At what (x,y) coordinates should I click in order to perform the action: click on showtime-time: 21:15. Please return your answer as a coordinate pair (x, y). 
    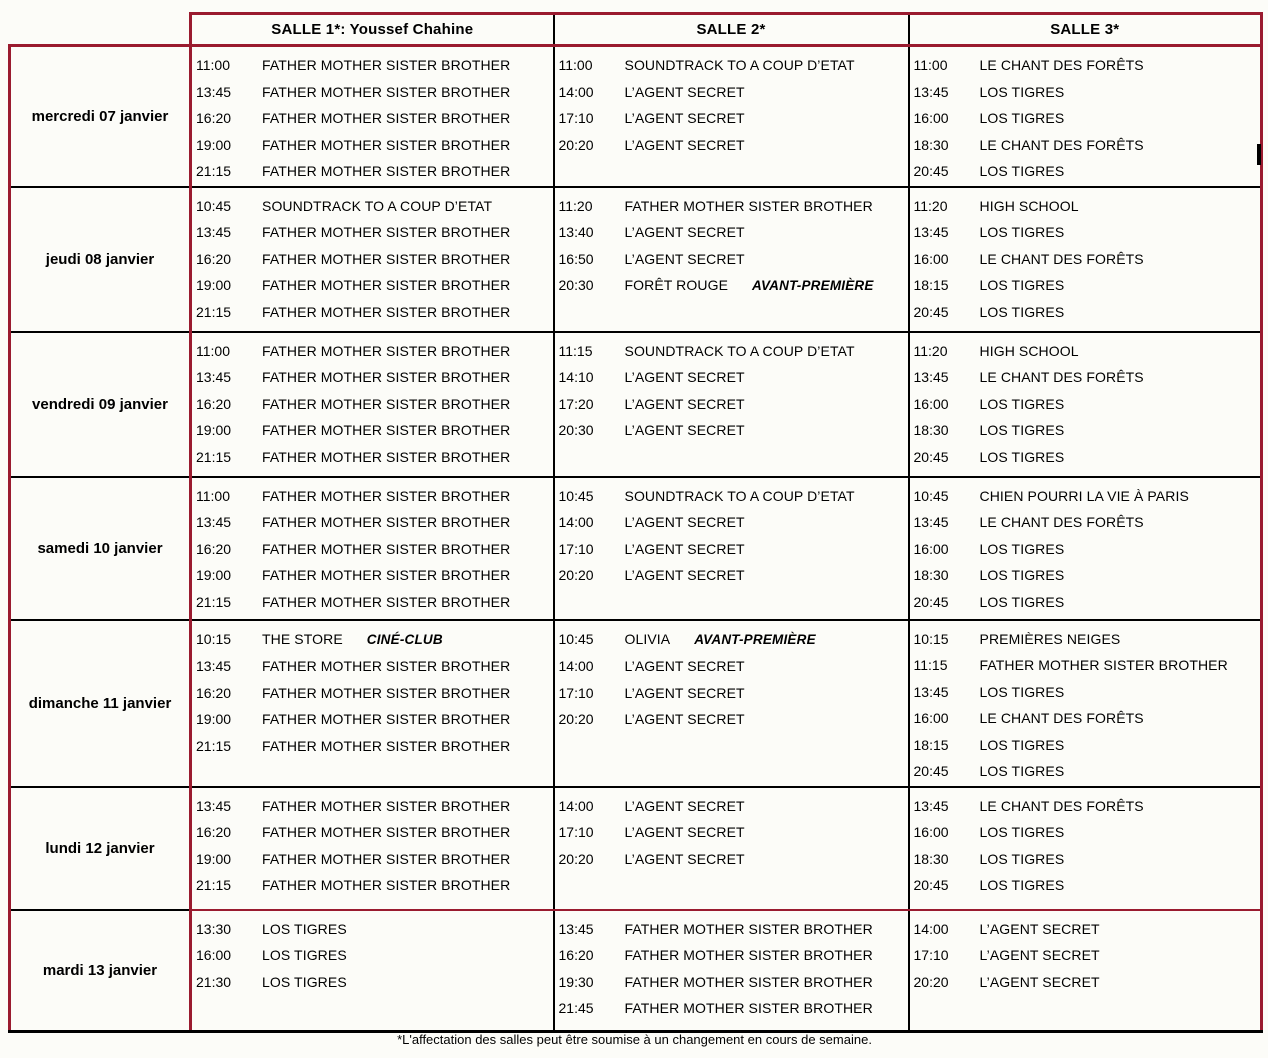
    Looking at the image, I should click on (214, 601).